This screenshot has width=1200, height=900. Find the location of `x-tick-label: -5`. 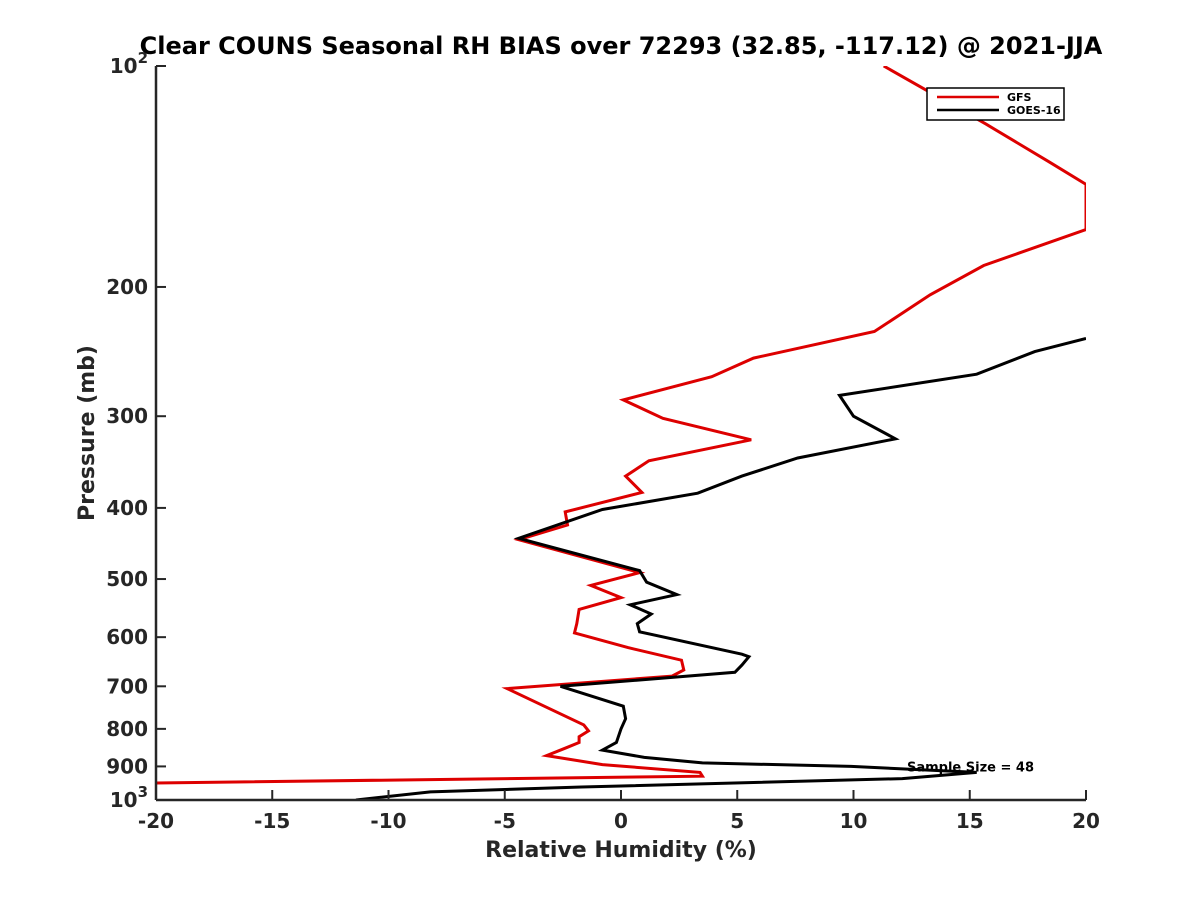

x-tick-label: -5 is located at coordinates (505, 821).